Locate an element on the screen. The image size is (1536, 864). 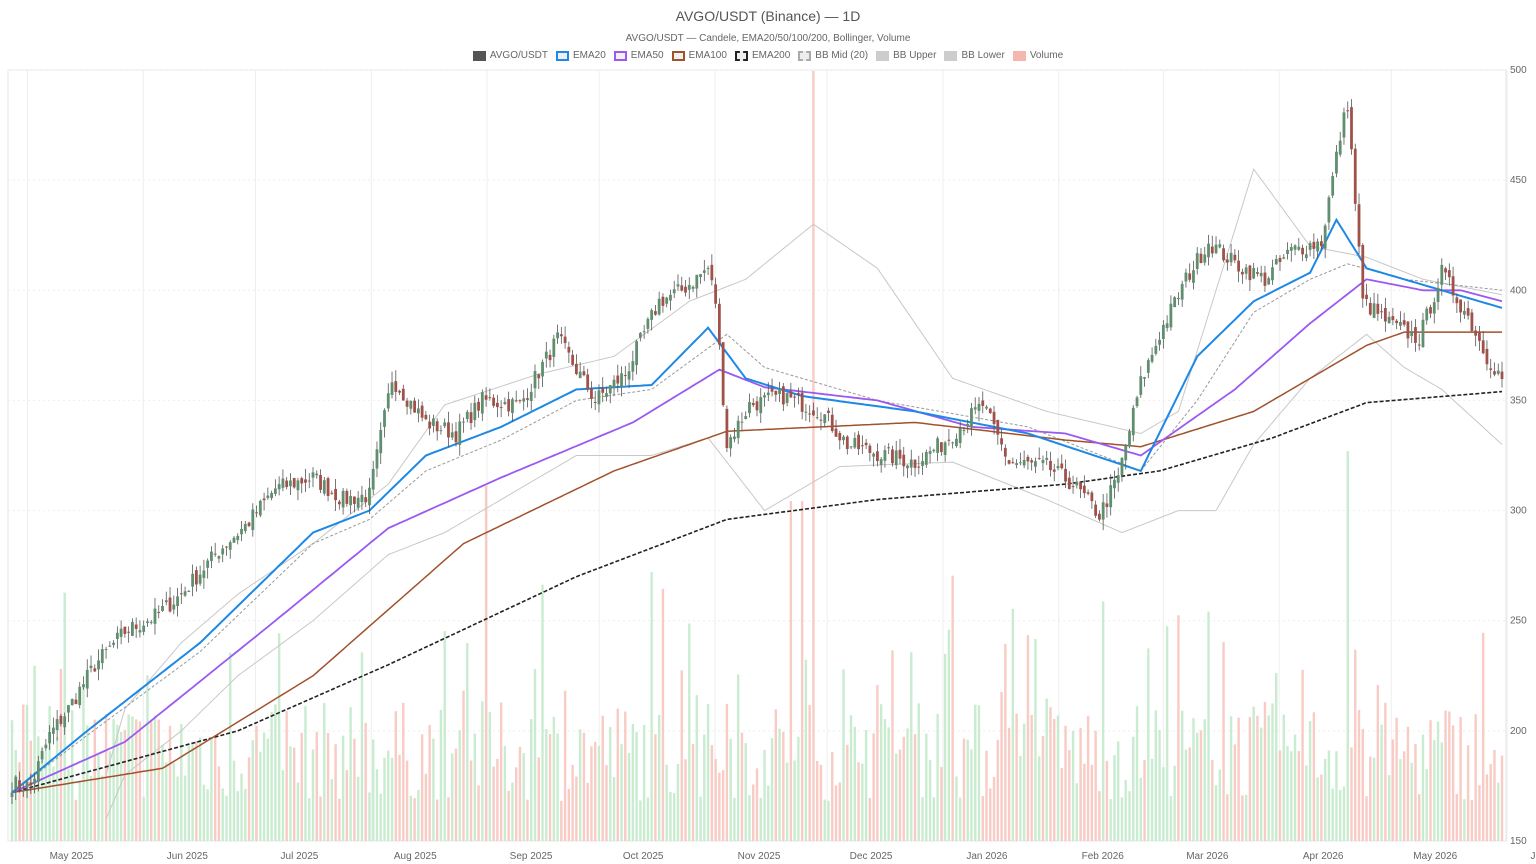
legend-item: EMA100 is located at coordinates (699, 55).